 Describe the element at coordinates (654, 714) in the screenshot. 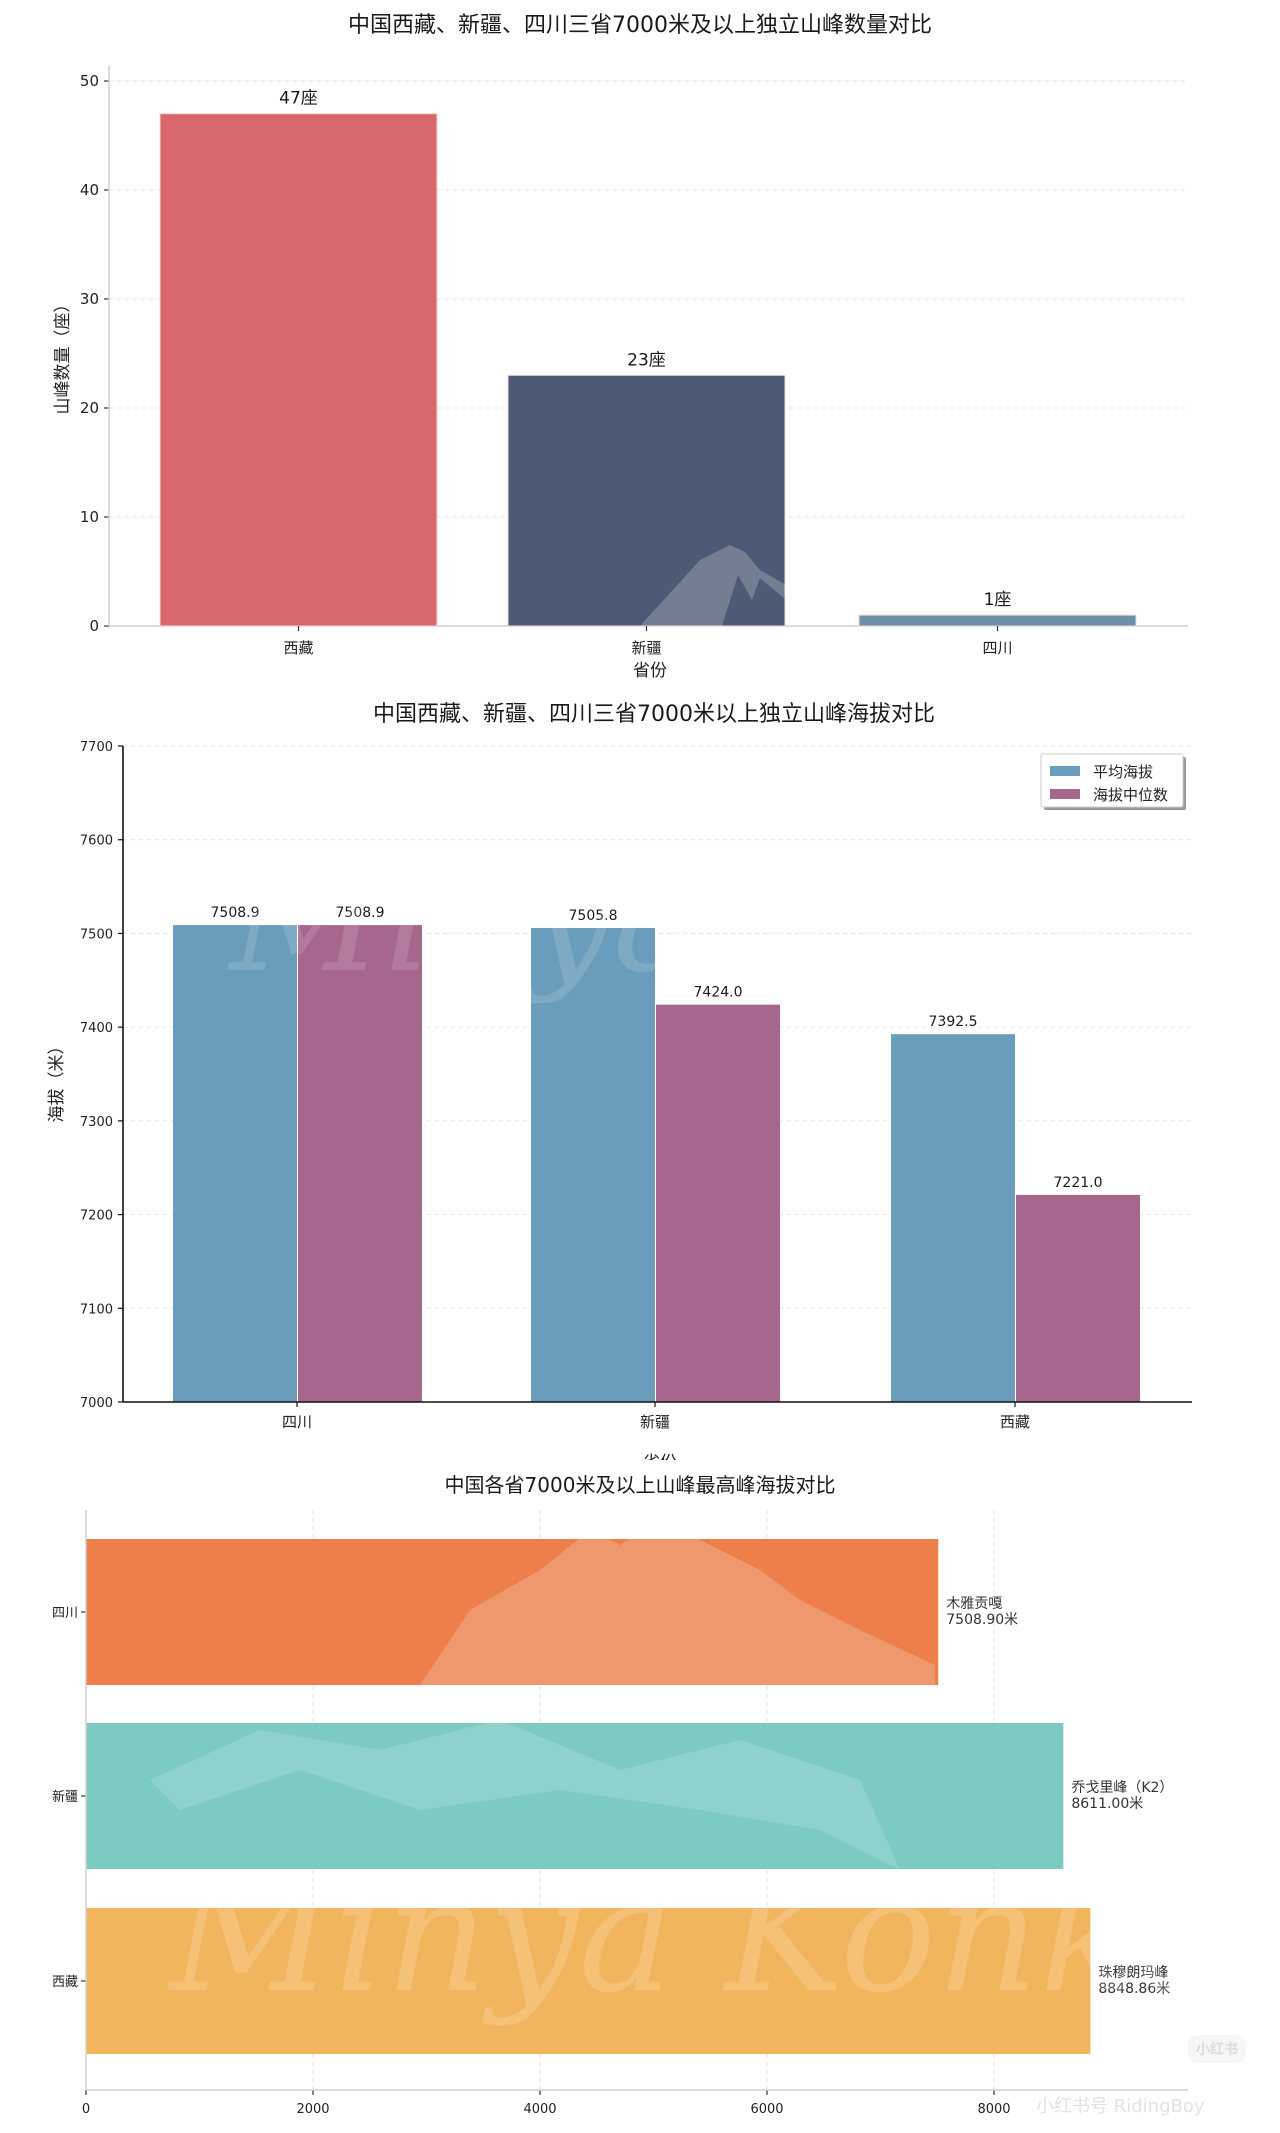

I see `chart-title: 中国西藏、新疆、四川三省7000米以上独立山峰海拔对比` at that location.